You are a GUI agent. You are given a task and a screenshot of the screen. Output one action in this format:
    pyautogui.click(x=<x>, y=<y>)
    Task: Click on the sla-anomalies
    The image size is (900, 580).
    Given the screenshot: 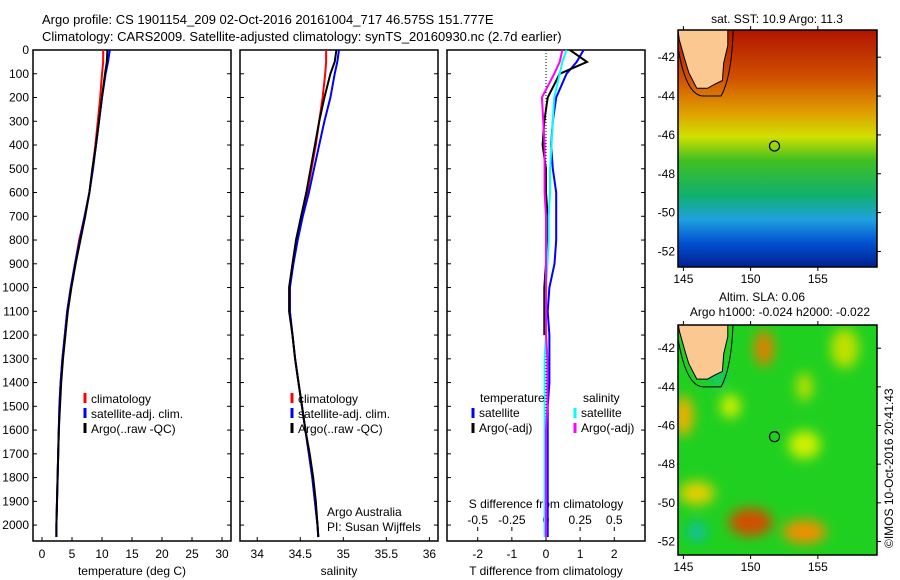 What is the action you would take?
    pyautogui.click(x=768, y=436)
    